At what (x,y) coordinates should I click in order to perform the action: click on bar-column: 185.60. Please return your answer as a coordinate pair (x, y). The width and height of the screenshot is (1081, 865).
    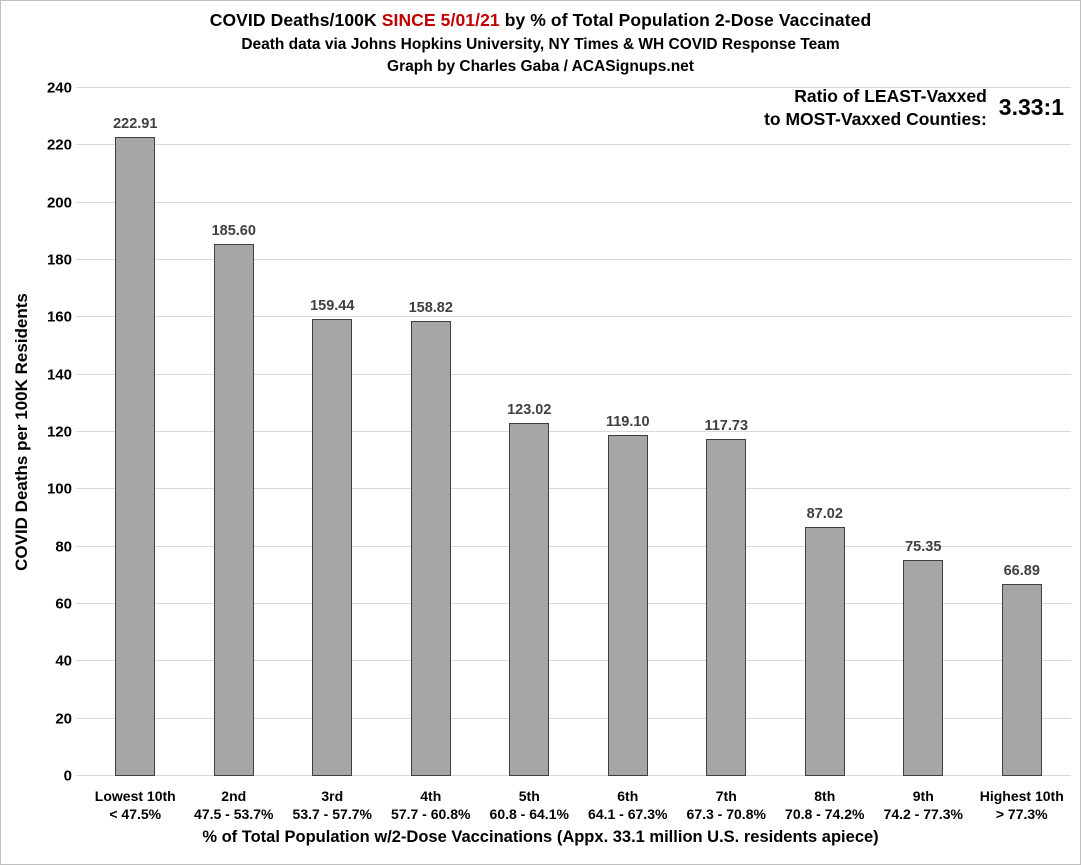
    Looking at the image, I should click on (234, 432).